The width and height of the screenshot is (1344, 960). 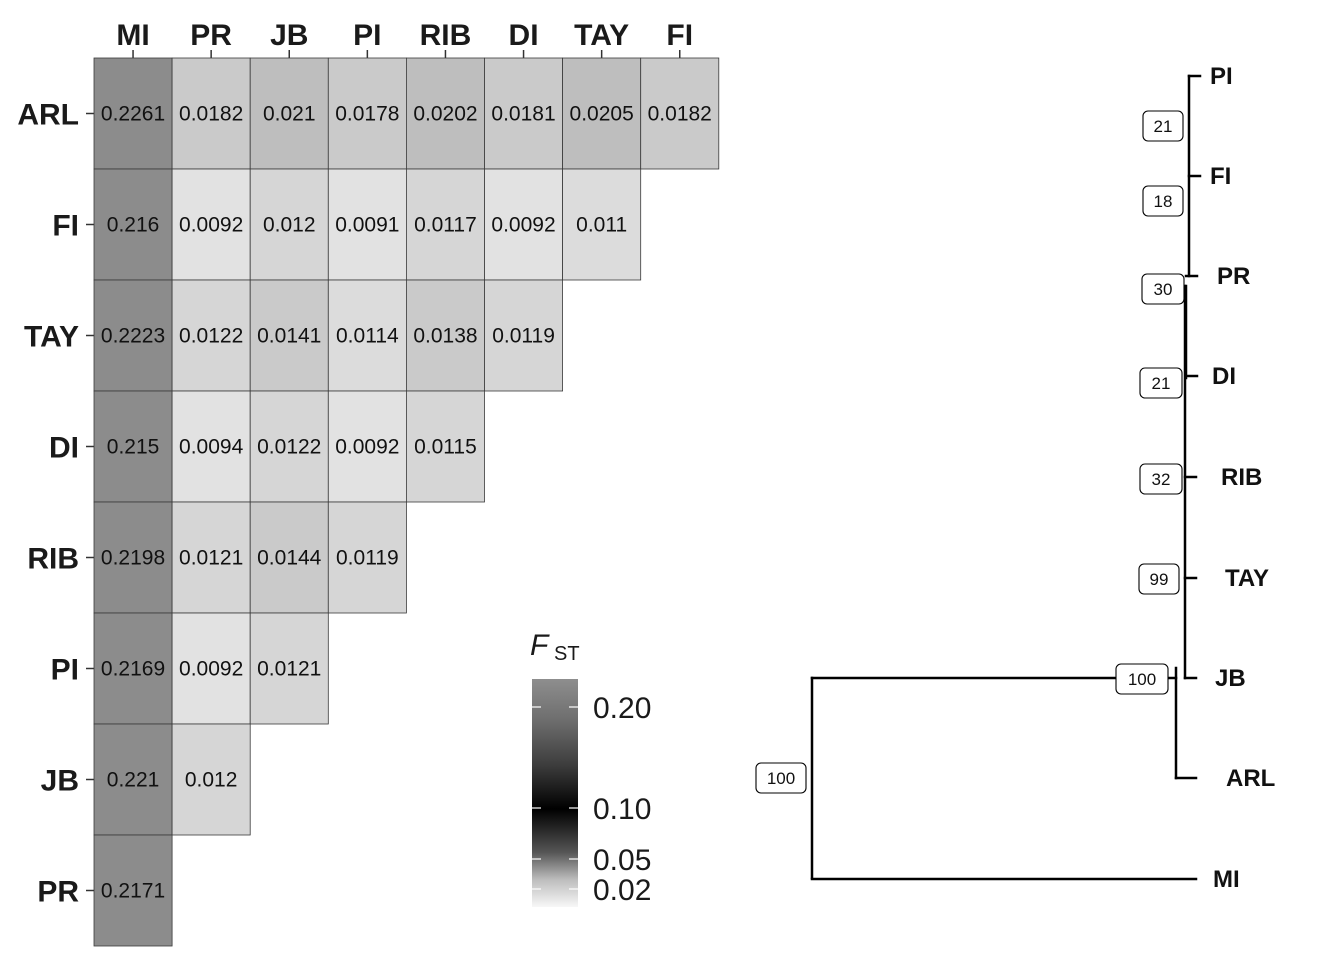 I want to click on bootstrap-value: 99, so click(x=1159, y=579).